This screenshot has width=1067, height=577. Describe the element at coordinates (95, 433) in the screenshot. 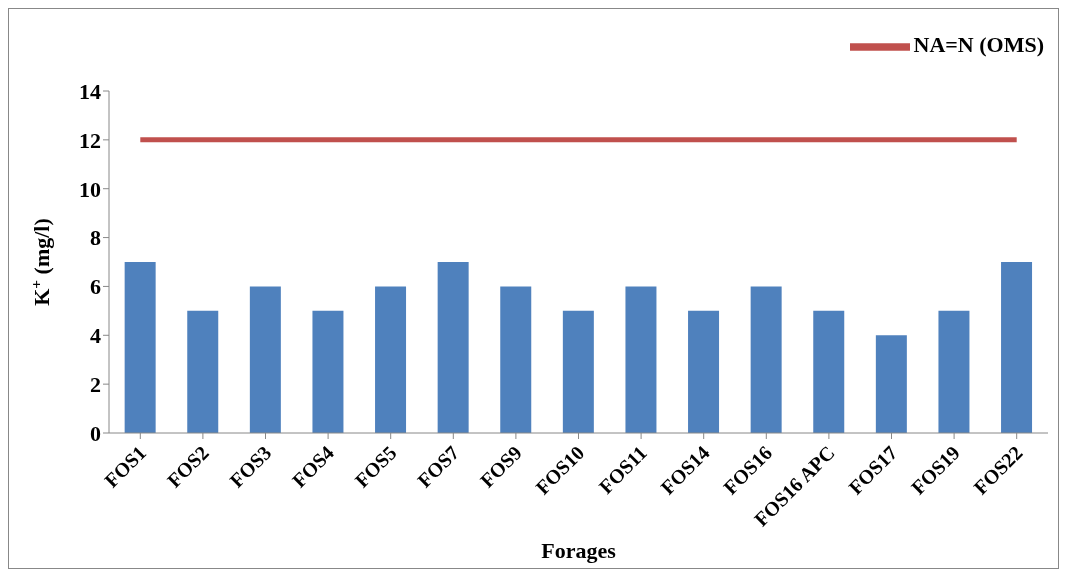

I see `y-tick-label: 0` at that location.